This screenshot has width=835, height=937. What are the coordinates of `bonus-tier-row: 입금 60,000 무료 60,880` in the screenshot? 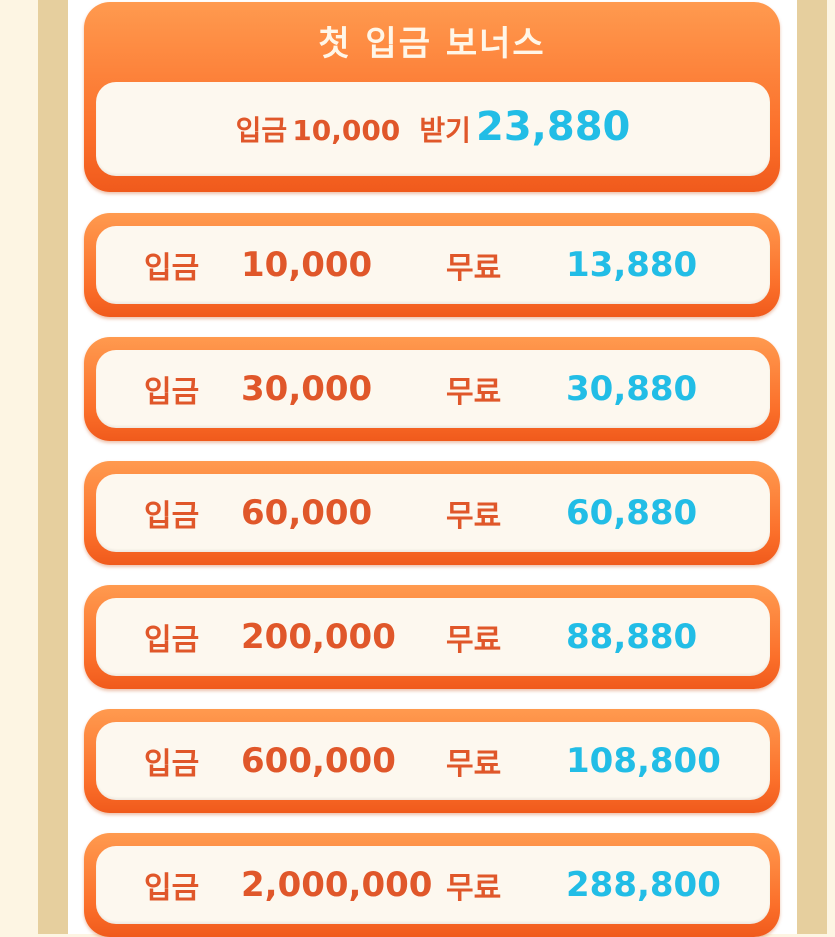 It's located at (432, 513).